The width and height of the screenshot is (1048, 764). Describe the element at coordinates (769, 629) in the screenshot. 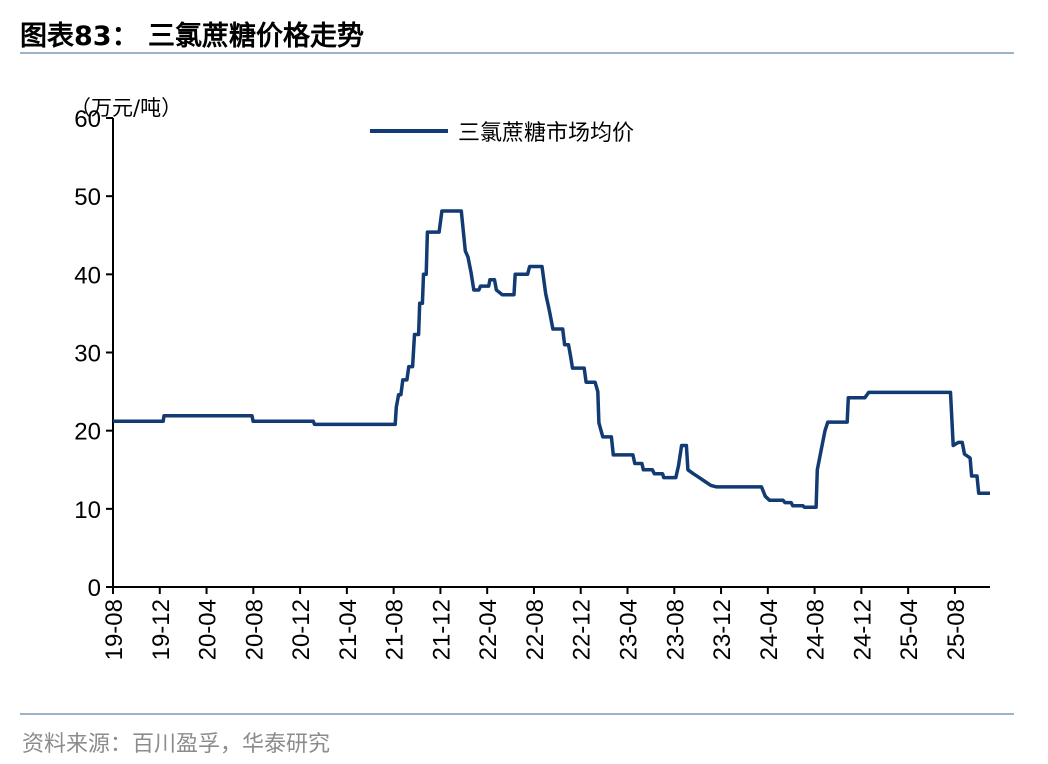

I see `x-tick-label: 24-04` at that location.